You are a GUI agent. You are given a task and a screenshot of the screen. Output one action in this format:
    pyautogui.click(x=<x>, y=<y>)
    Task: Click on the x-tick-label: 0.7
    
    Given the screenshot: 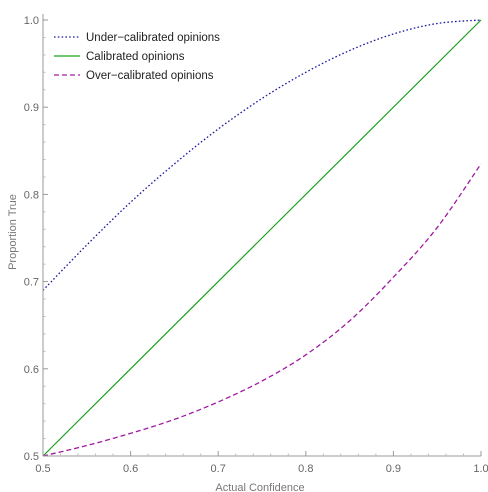 What is the action you would take?
    pyautogui.click(x=218, y=469)
    